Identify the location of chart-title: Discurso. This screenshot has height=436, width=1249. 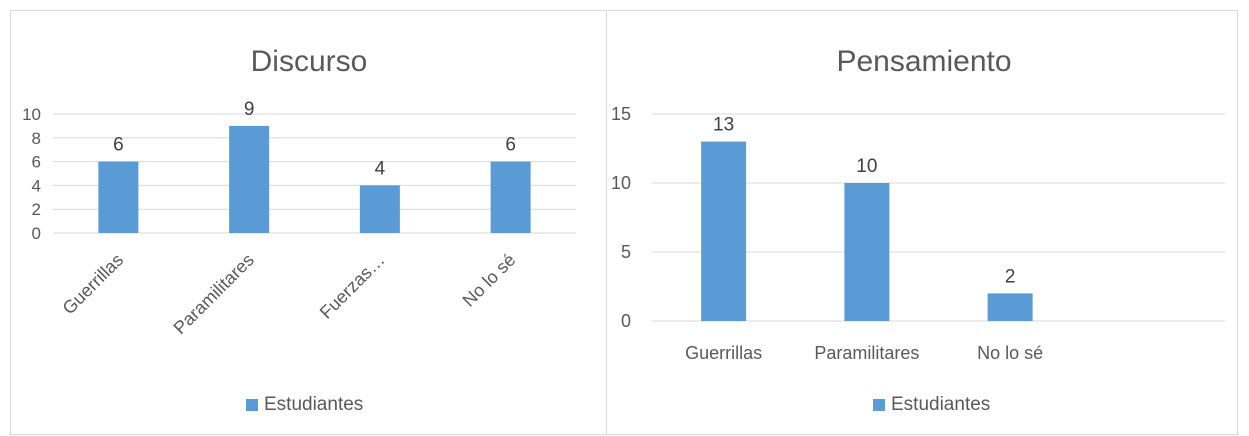
(309, 61).